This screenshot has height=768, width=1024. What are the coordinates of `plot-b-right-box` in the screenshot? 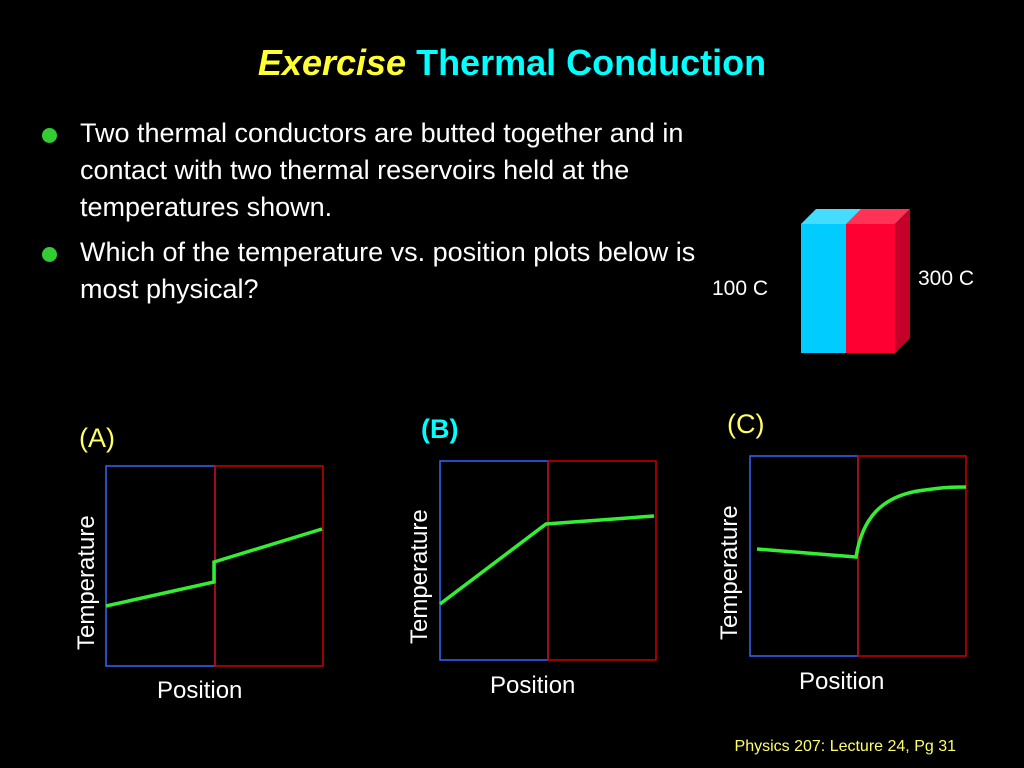 It's located at (602, 560).